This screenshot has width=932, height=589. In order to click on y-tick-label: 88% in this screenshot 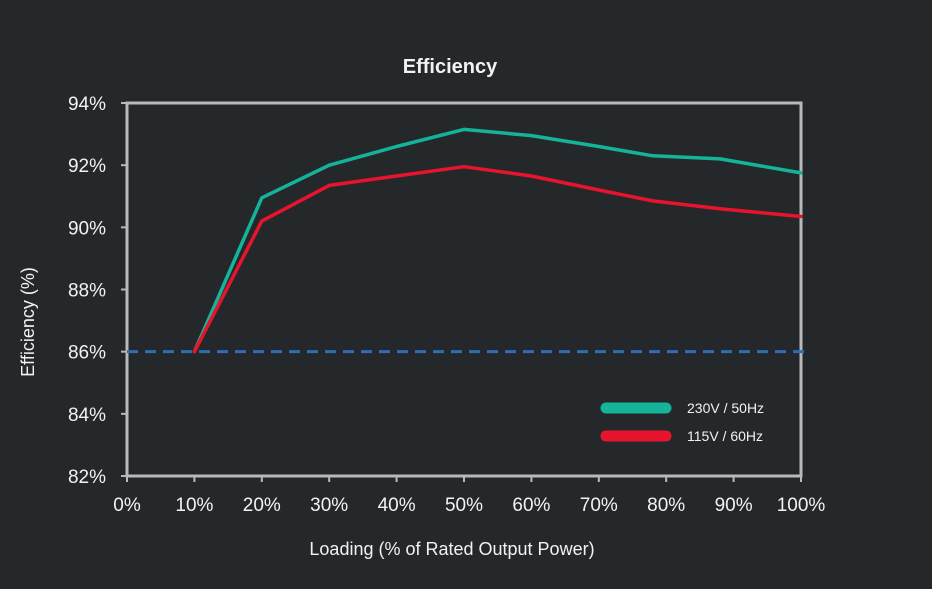, I will do `click(87, 291)`.